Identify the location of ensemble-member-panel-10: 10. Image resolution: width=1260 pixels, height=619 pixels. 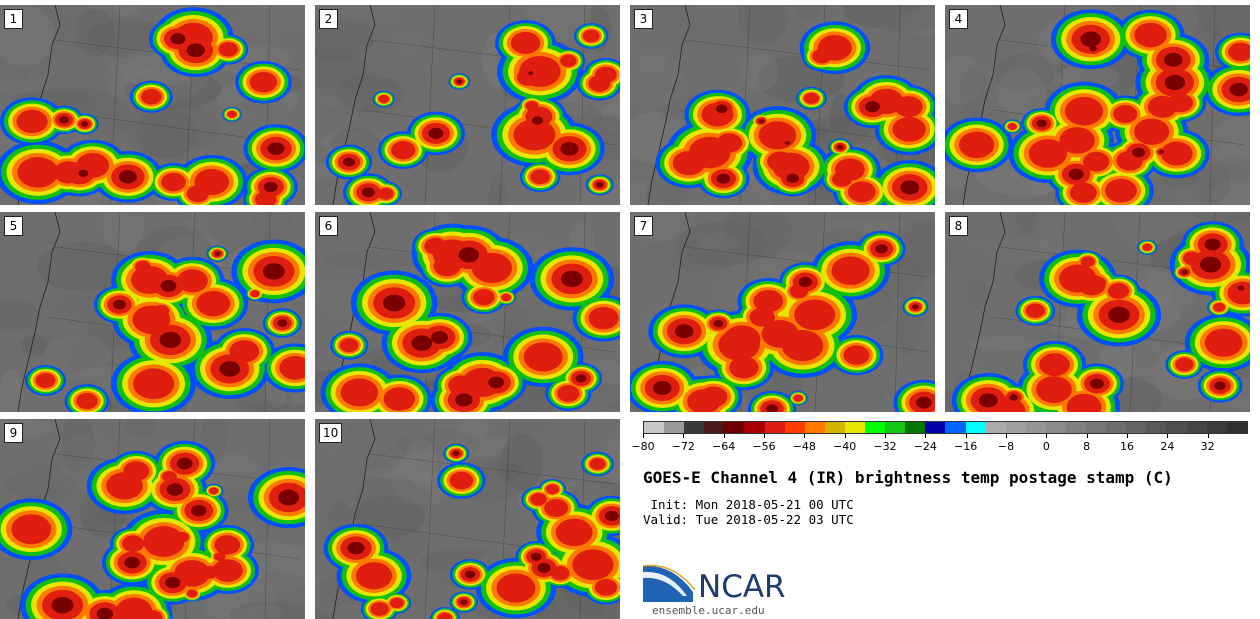
(467, 519).